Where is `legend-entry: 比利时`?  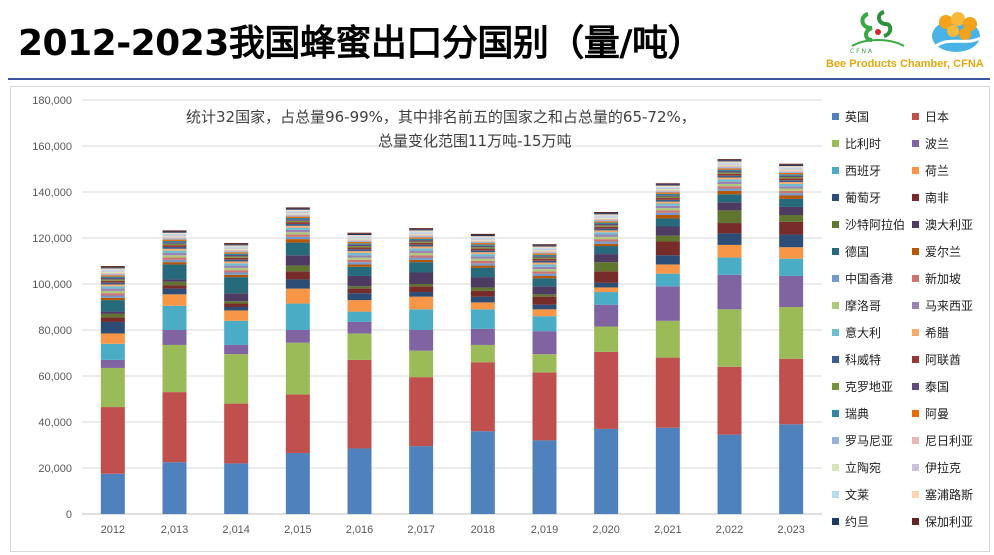
legend-entry: 比利时 is located at coordinates (856, 143).